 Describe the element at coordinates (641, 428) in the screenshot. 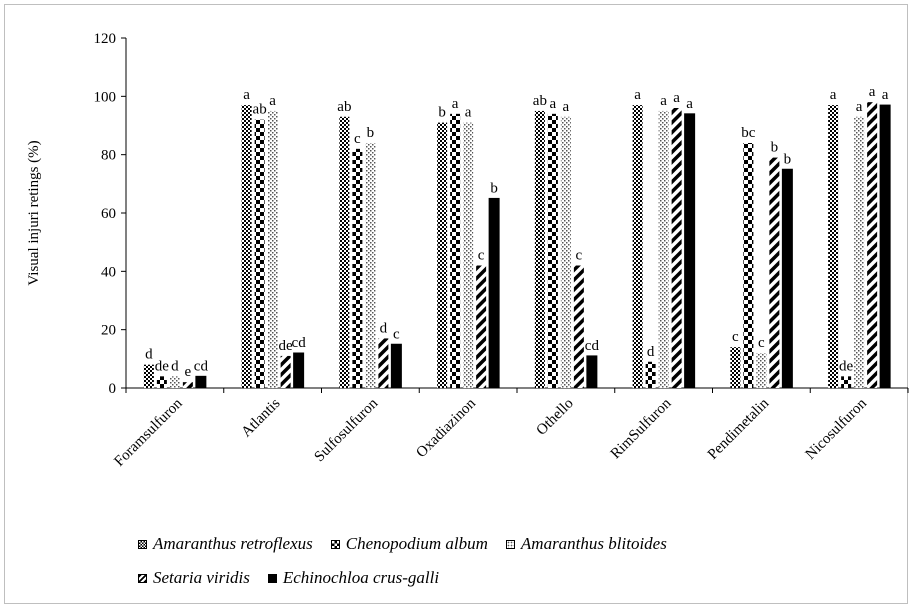

I see `x-category-label: RimSulfuron` at that location.